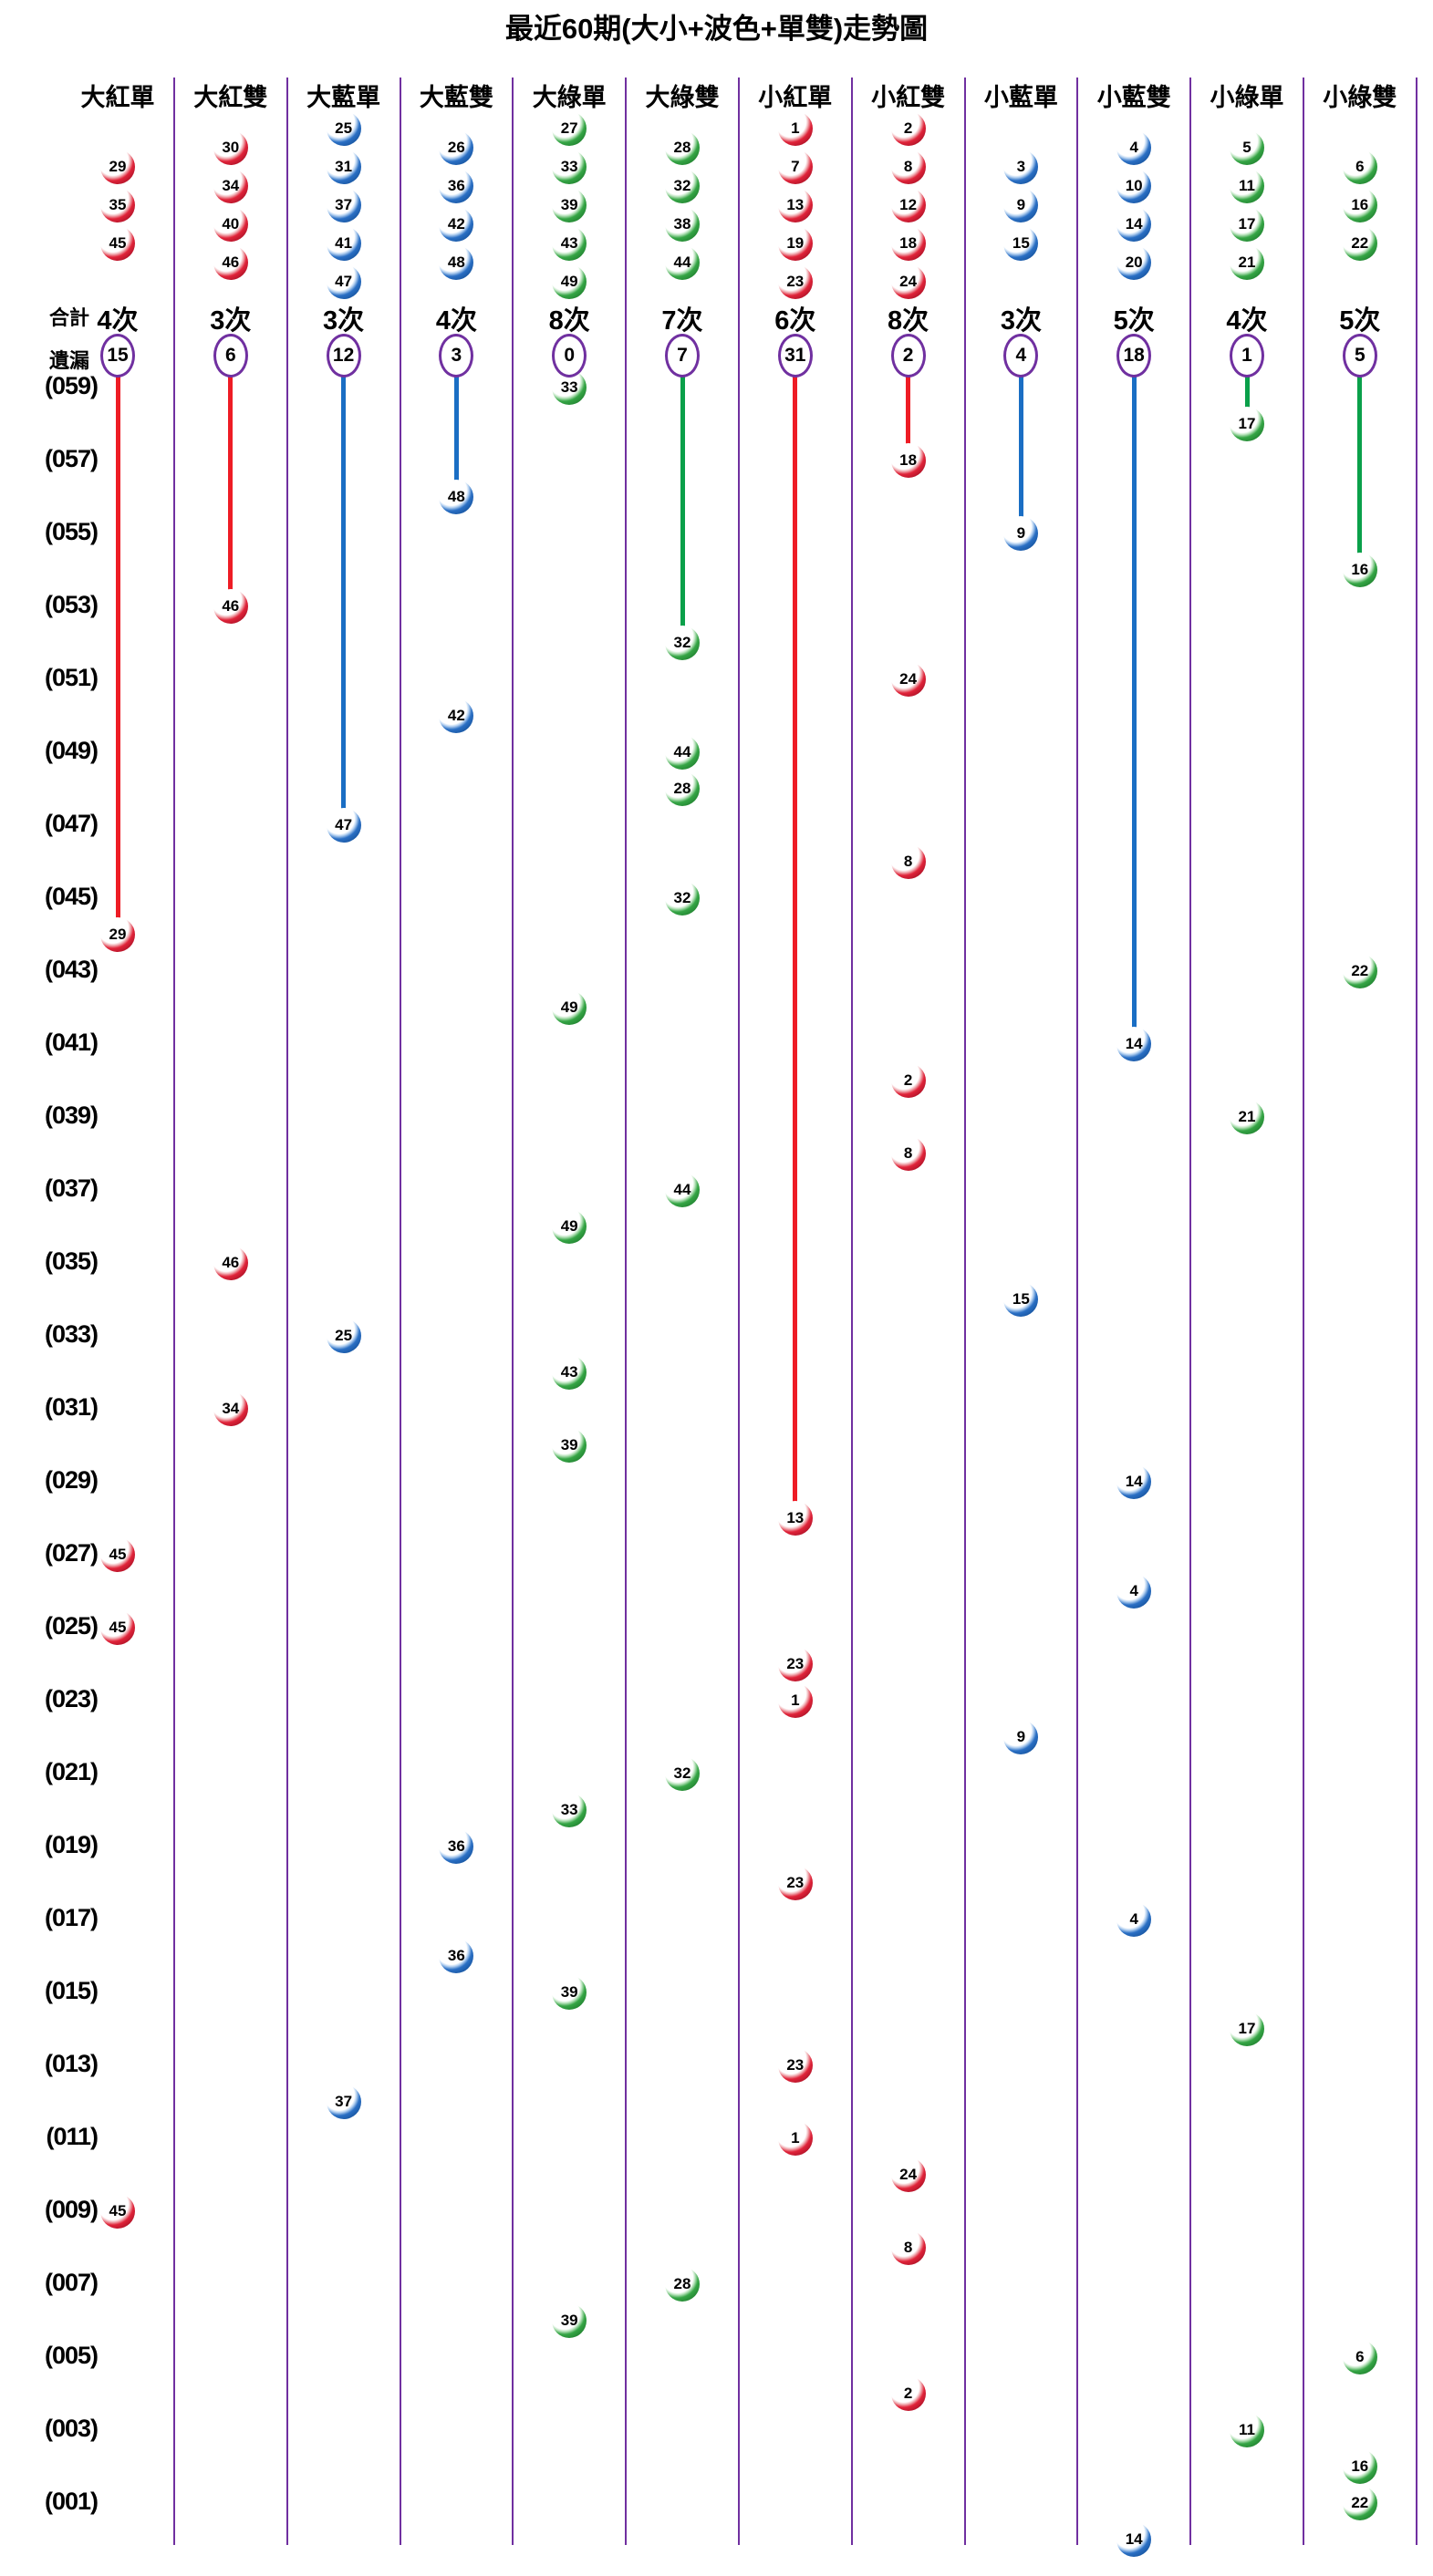 Image resolution: width=1433 pixels, height=2576 pixels. Describe the element at coordinates (1247, 423) in the screenshot. I see `hit-ball-number: 17` at that location.